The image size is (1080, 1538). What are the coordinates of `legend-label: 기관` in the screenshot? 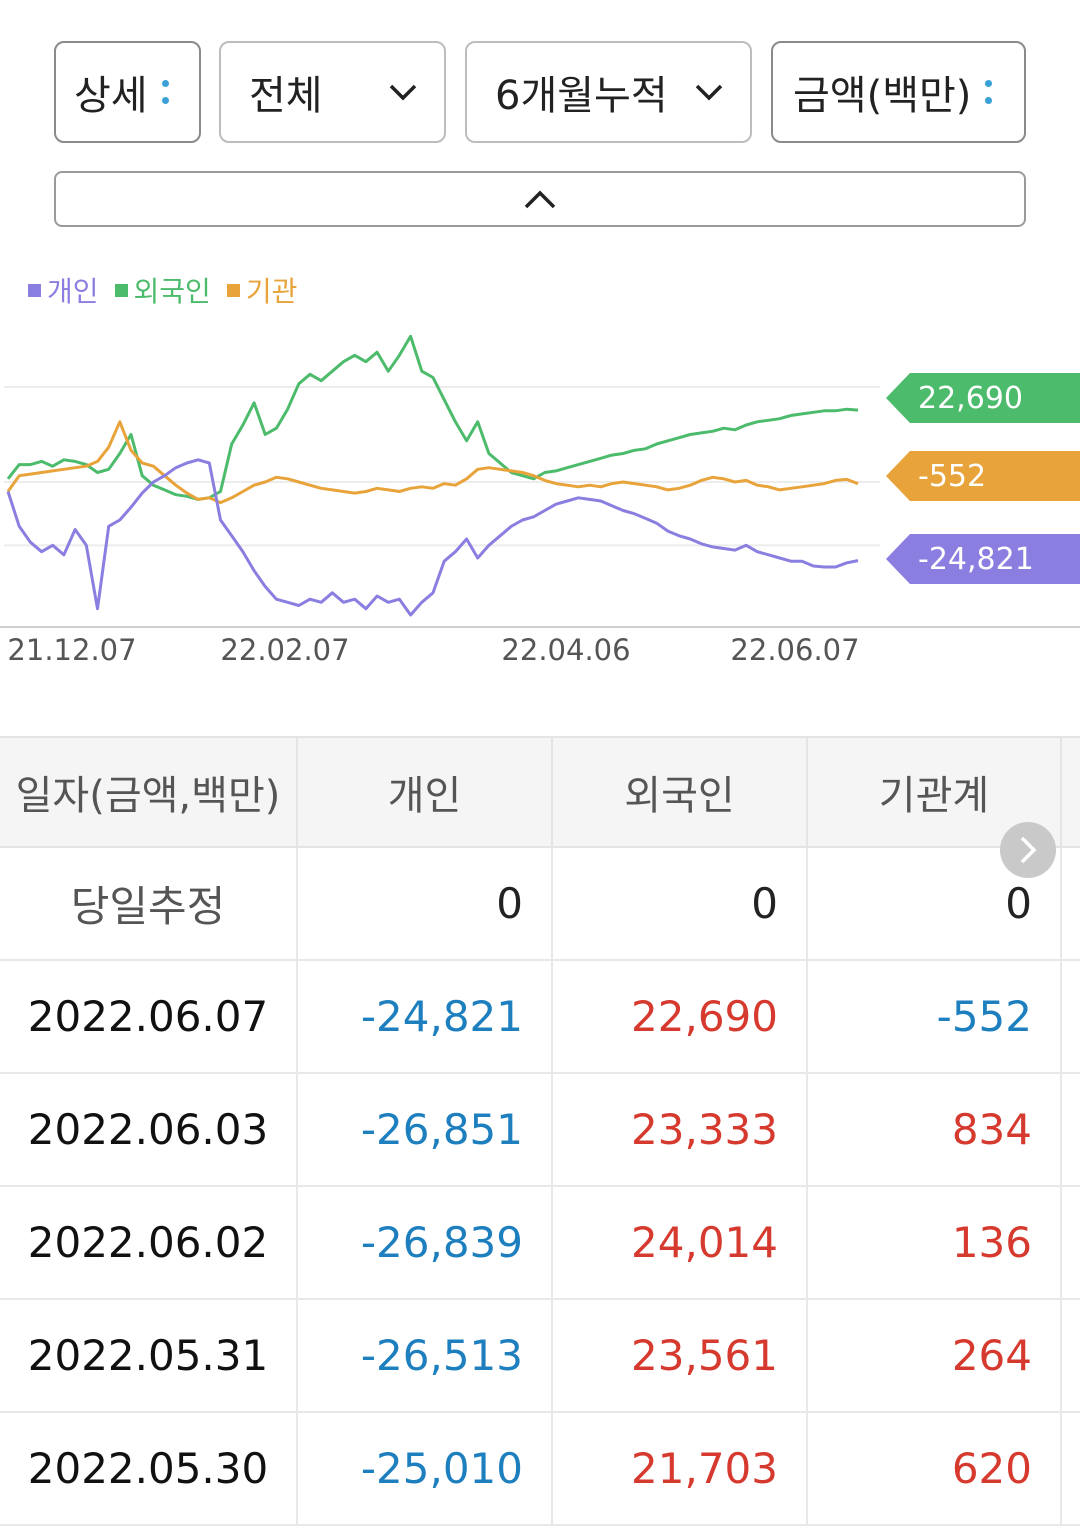 It's located at (271, 291).